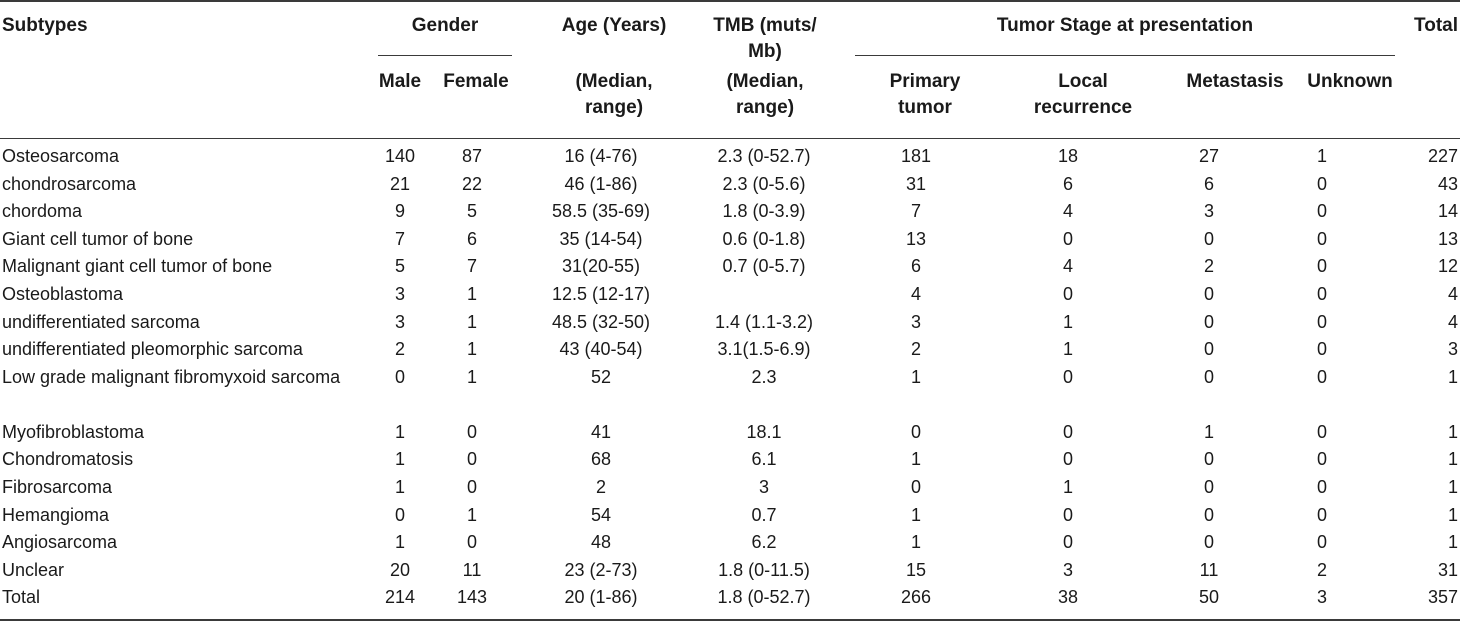 The width and height of the screenshot is (1460, 622). Describe the element at coordinates (730, 544) in the screenshot. I see `table-row: Angiosarcoma 1 0 48 6.2 1 0 0 0 1` at that location.